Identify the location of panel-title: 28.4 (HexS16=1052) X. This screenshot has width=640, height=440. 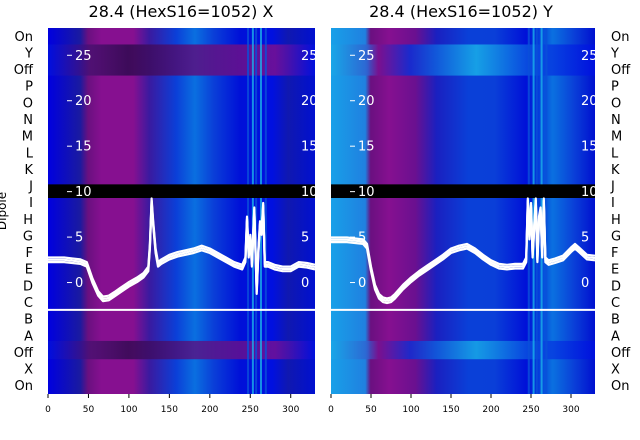
(181, 11).